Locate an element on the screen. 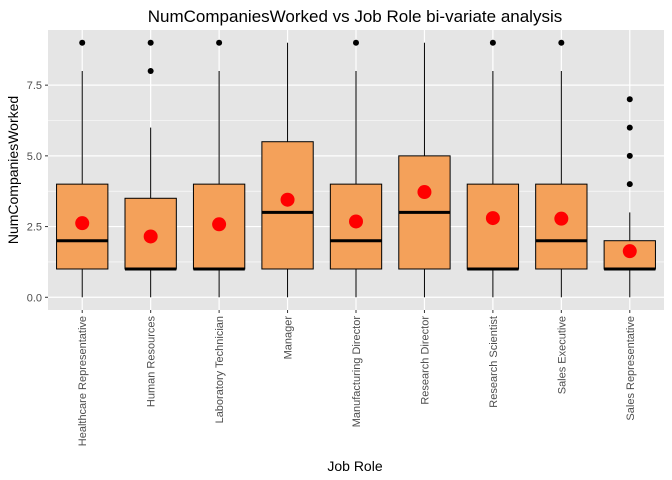 Image resolution: width=672 pixels, height=480 pixels. x-tick-label: Laboratory Technician is located at coordinates (220, 369).